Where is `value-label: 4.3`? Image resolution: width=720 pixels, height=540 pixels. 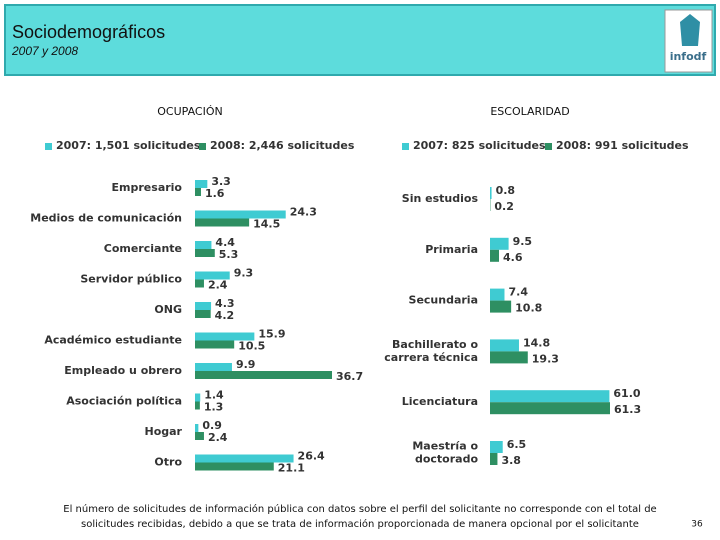 value-label: 4.3 is located at coordinates (225, 303).